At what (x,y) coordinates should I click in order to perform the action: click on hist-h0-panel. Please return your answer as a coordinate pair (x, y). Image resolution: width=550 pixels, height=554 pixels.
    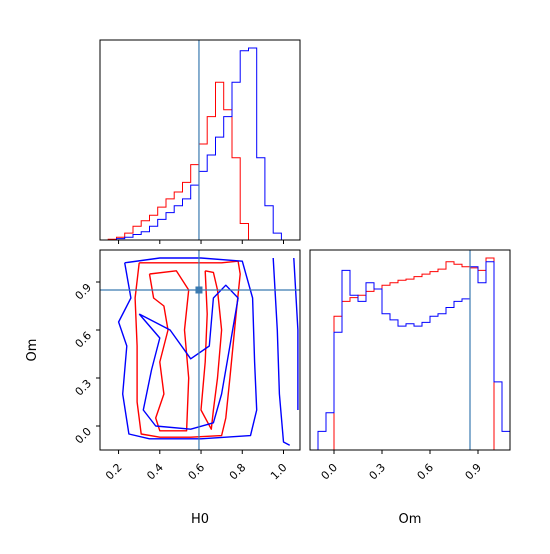
    Looking at the image, I should click on (200, 141).